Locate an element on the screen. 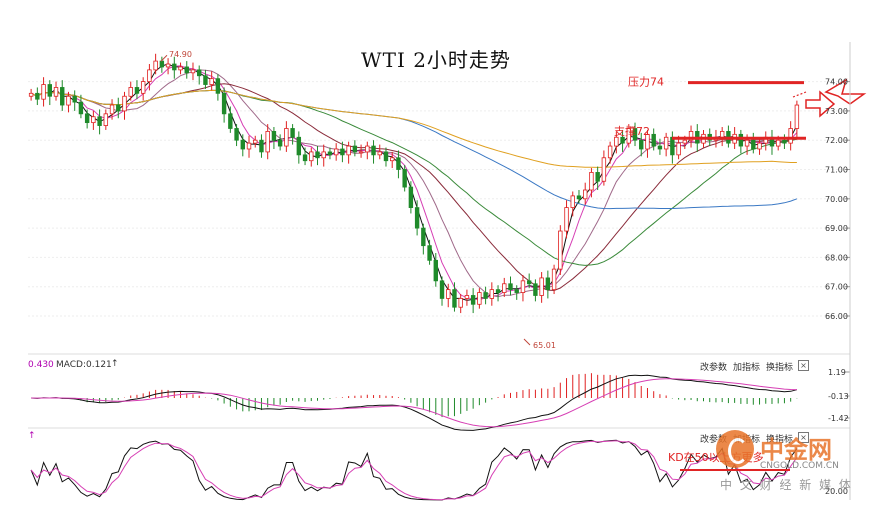 The image size is (872, 506). y-tick-label: 69.00 is located at coordinates (836, 228).